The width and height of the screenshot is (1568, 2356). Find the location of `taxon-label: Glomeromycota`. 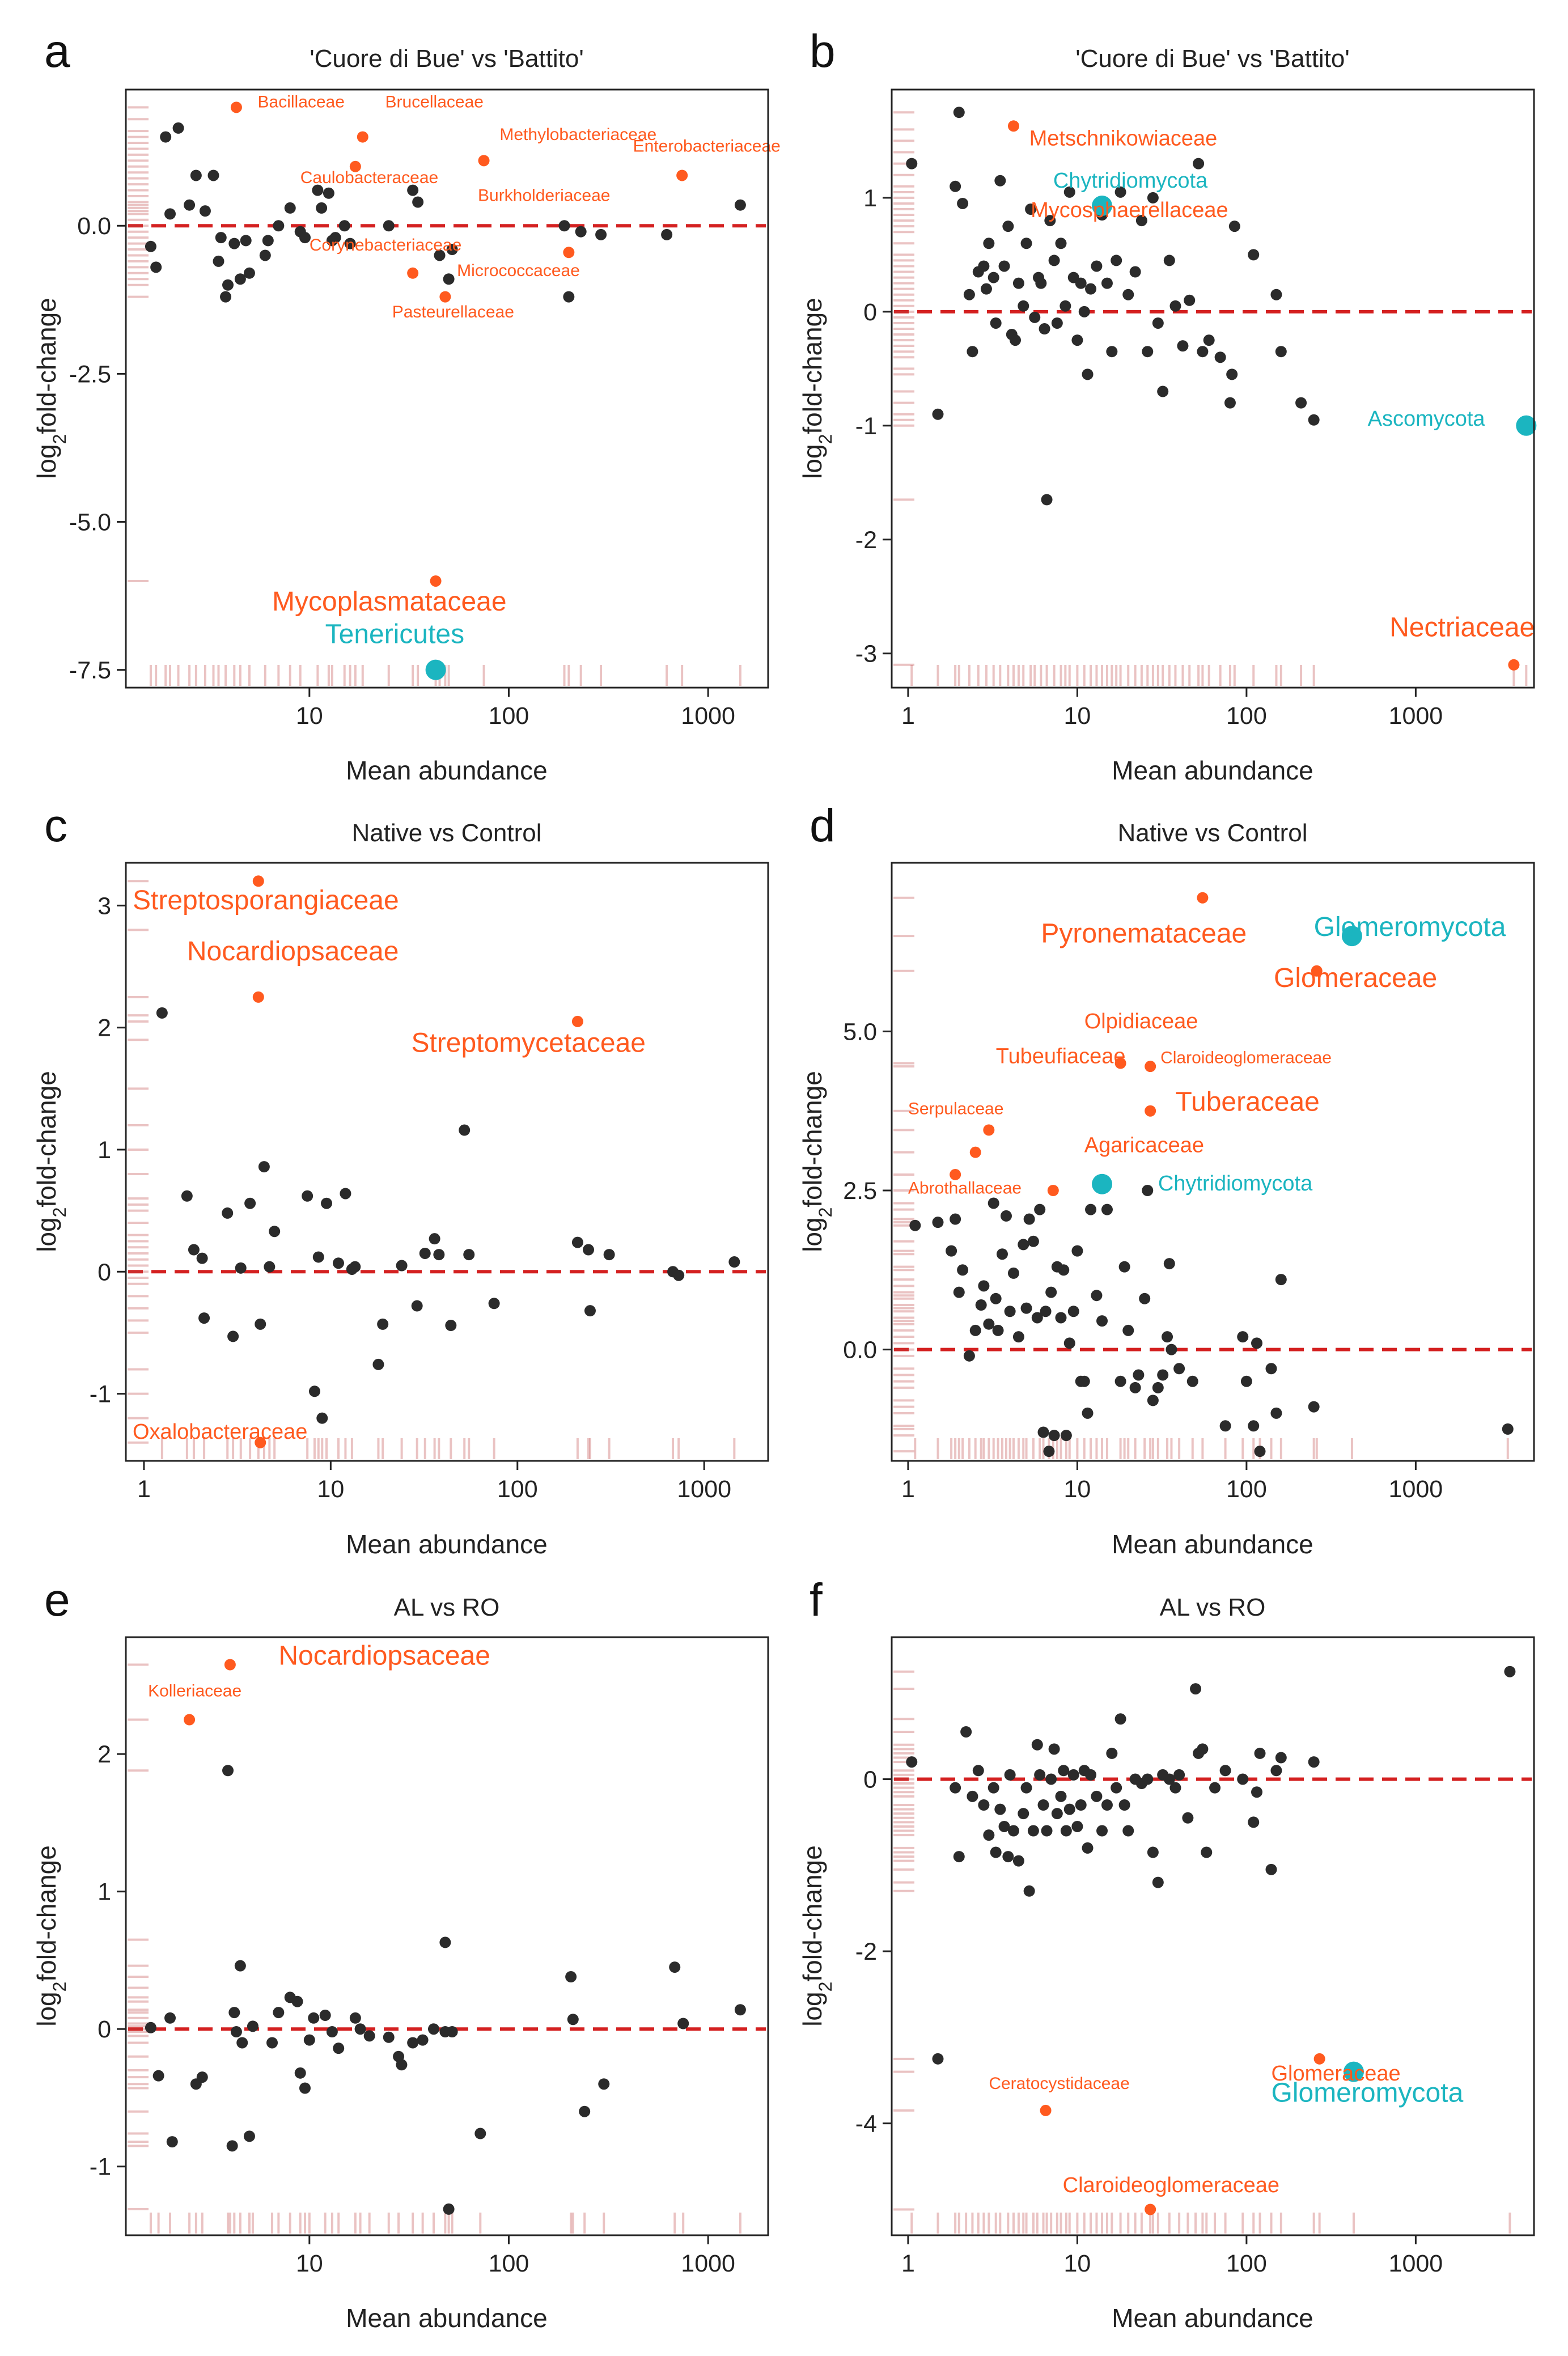

taxon-label: Glomeromycota is located at coordinates (1410, 927).